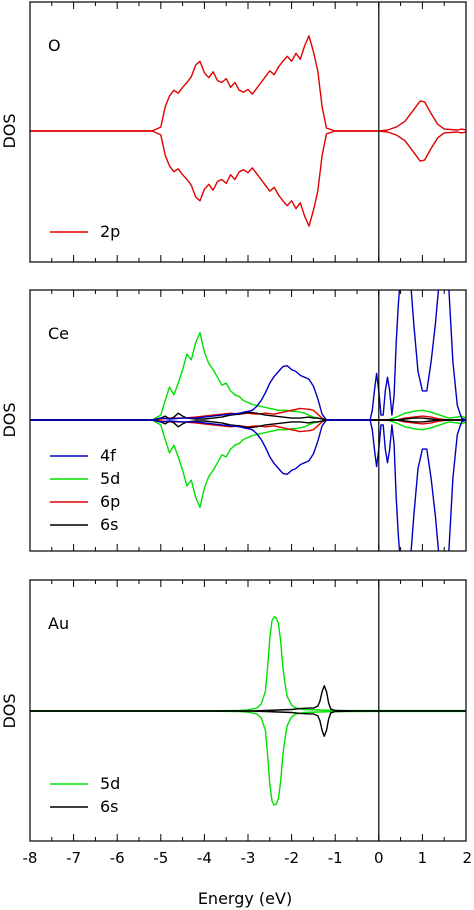  I want to click on panel-o-legend-label-2p: 2p, so click(110, 231).